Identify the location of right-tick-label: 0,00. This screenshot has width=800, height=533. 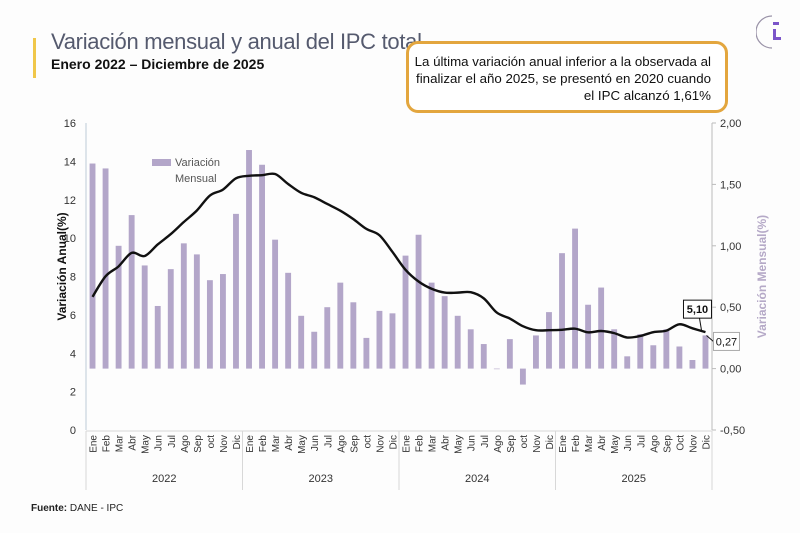
(730, 370).